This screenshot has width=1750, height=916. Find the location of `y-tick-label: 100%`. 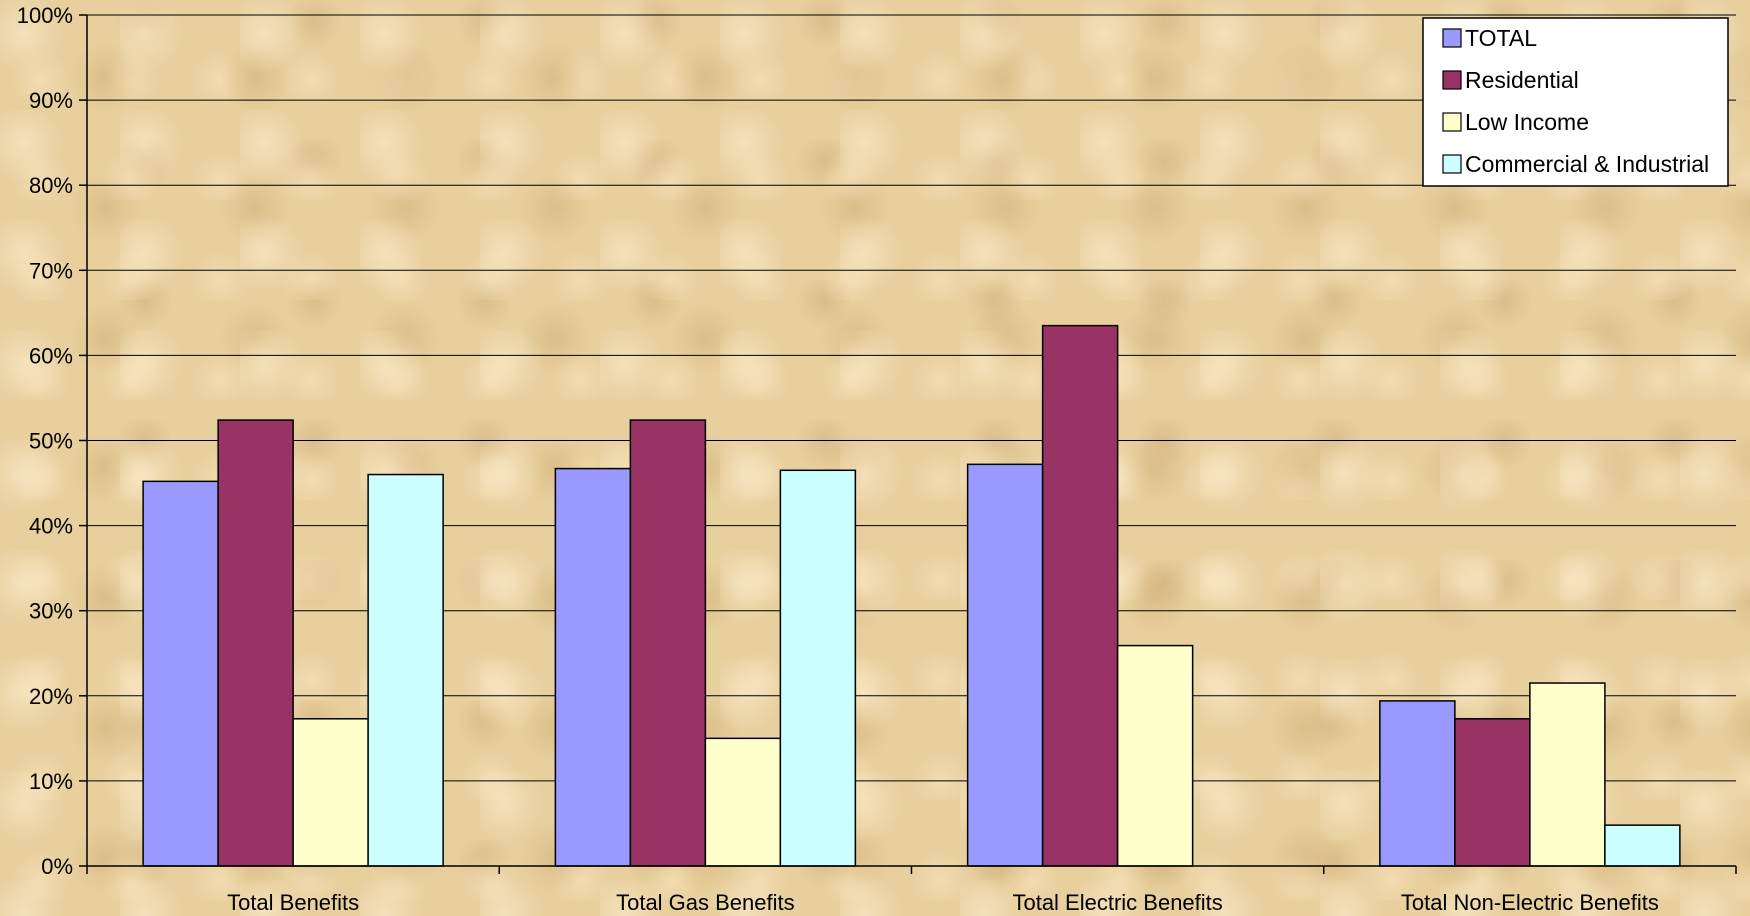

y-tick-label: 100% is located at coordinates (45, 15).